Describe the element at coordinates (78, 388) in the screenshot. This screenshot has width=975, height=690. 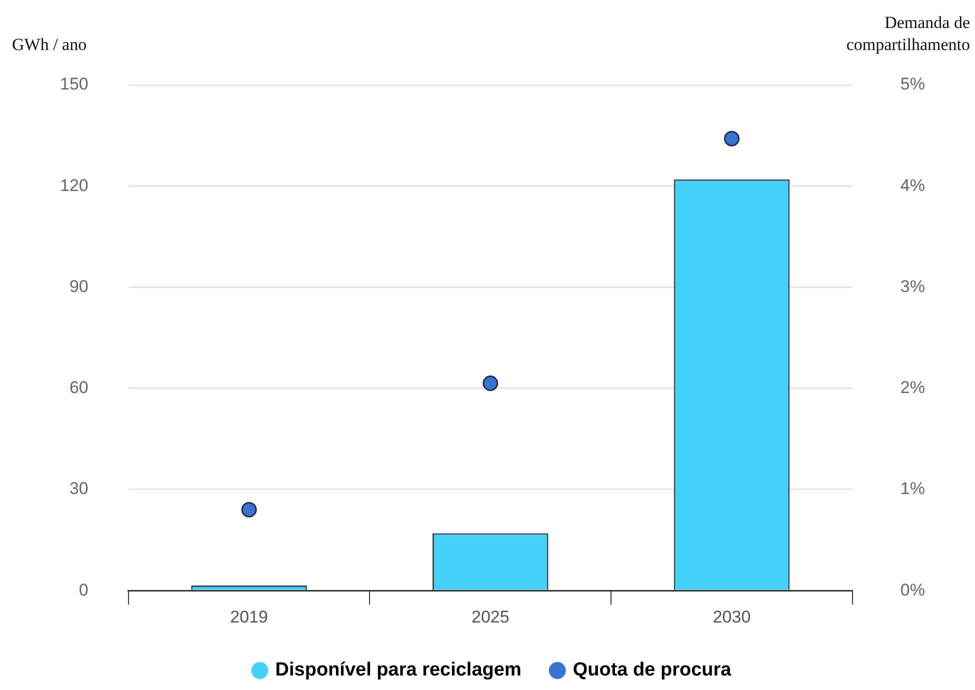
I see `y-tick-label: 60` at that location.